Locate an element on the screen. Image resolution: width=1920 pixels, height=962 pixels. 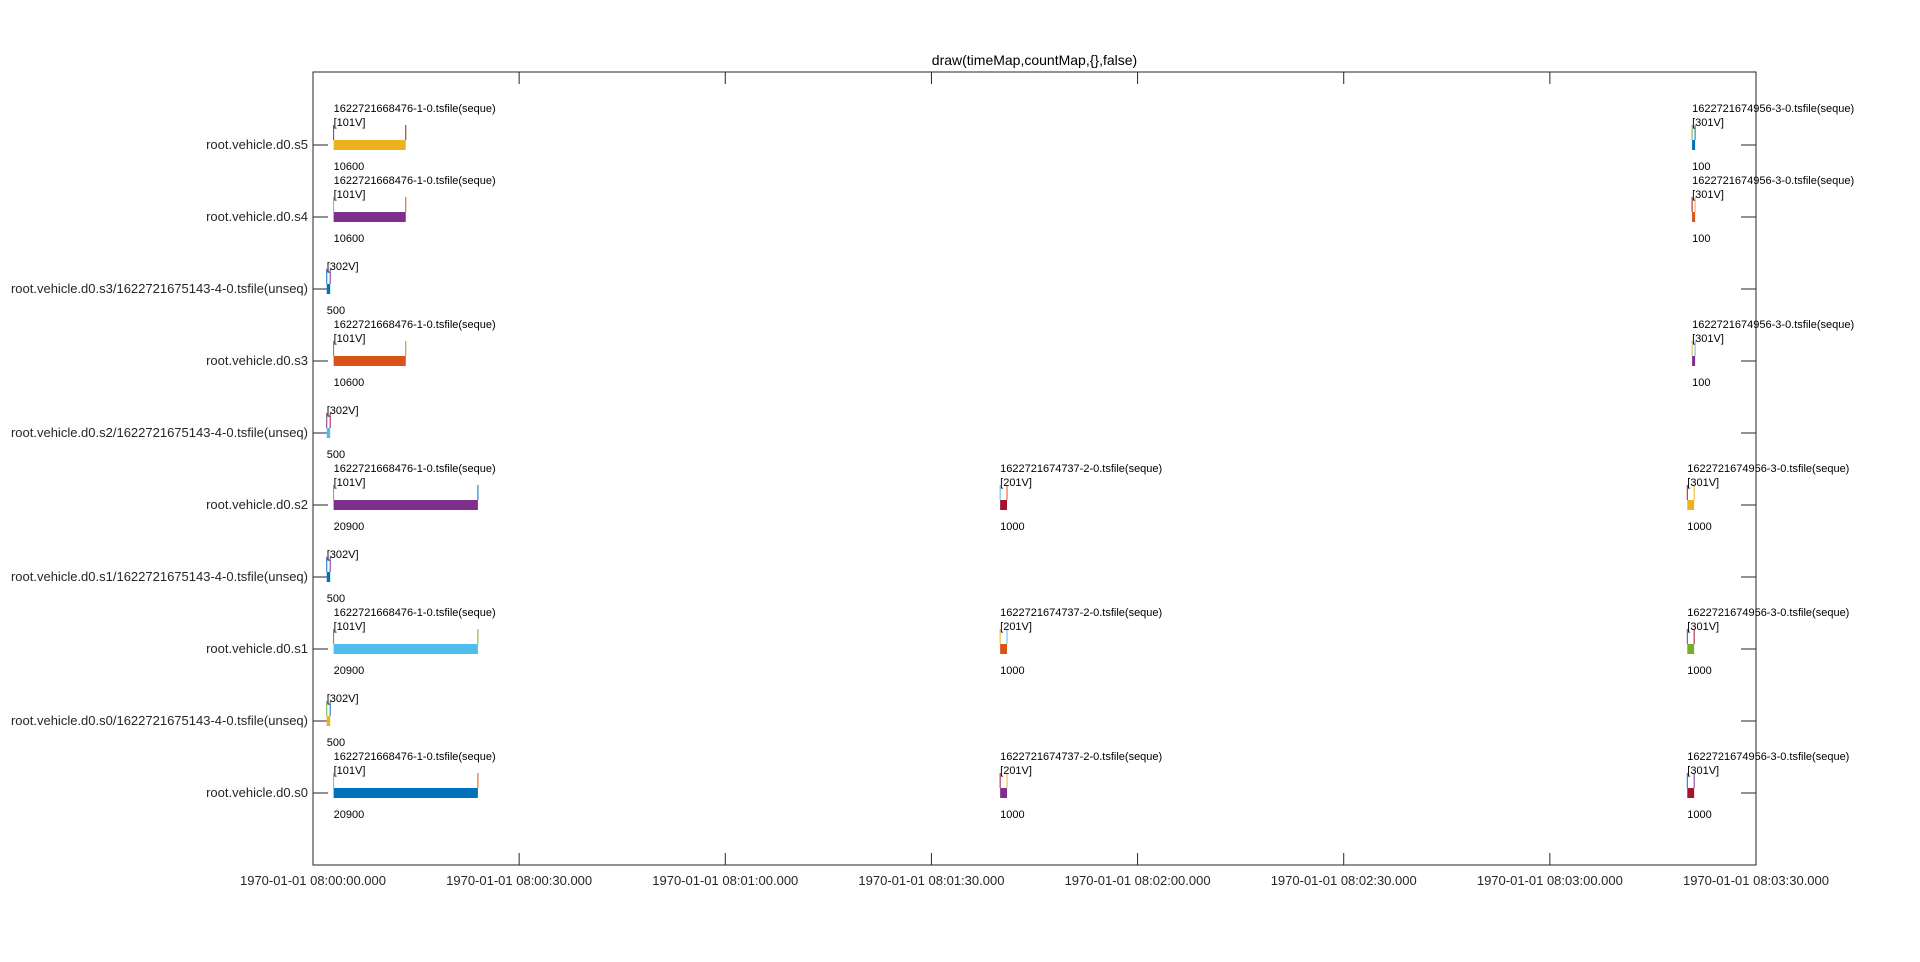
row-label: root.vehicle.d0.s1 is located at coordinates (257, 648).